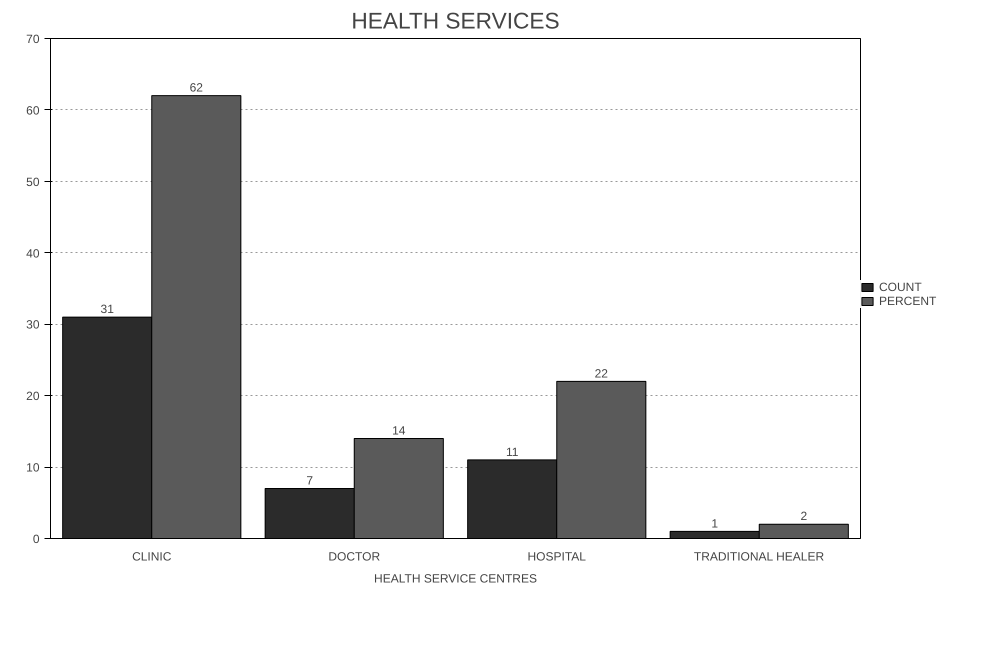 The image size is (992, 647). What do you see at coordinates (107, 309) in the screenshot?
I see `data-label: 31` at bounding box center [107, 309].